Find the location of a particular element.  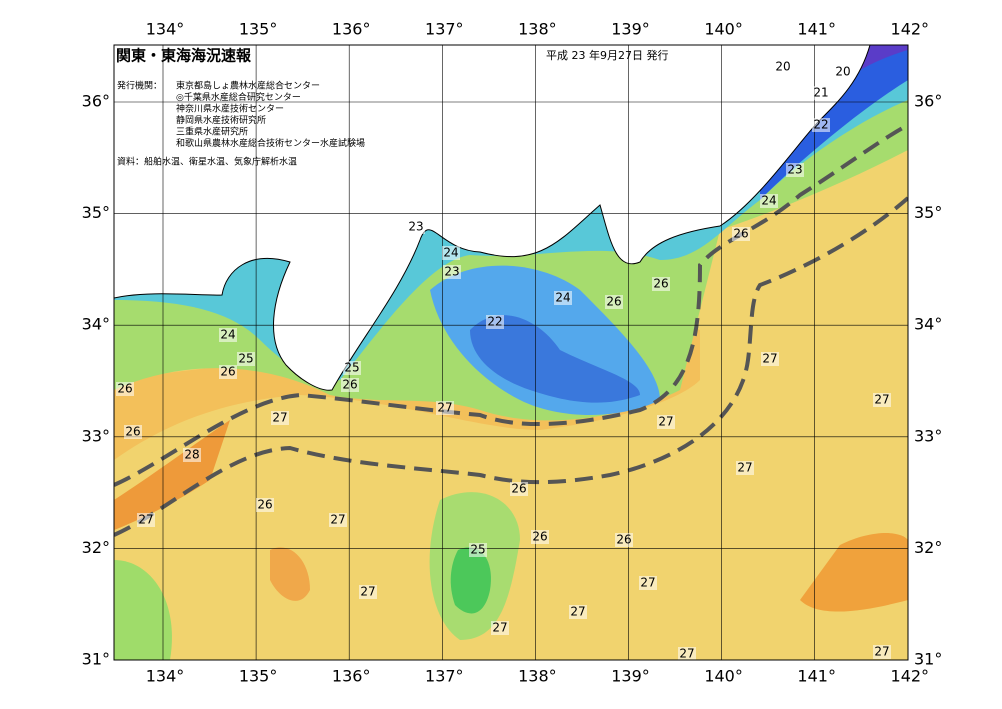

lon-label-bottom: 142° is located at coordinates (910, 676).